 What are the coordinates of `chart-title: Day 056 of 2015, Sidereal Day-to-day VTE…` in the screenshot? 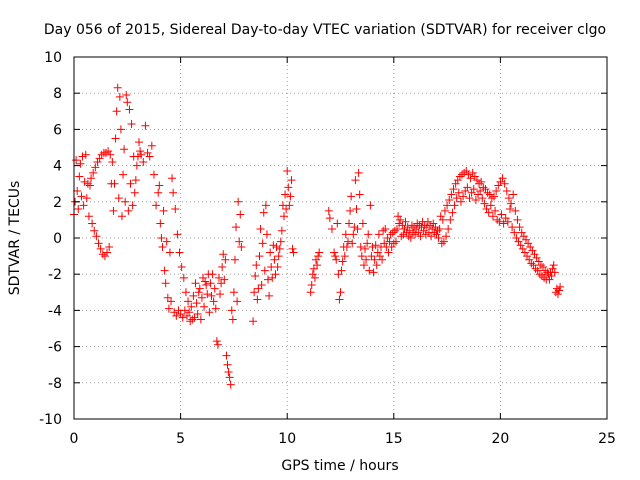 It's located at (325, 30).